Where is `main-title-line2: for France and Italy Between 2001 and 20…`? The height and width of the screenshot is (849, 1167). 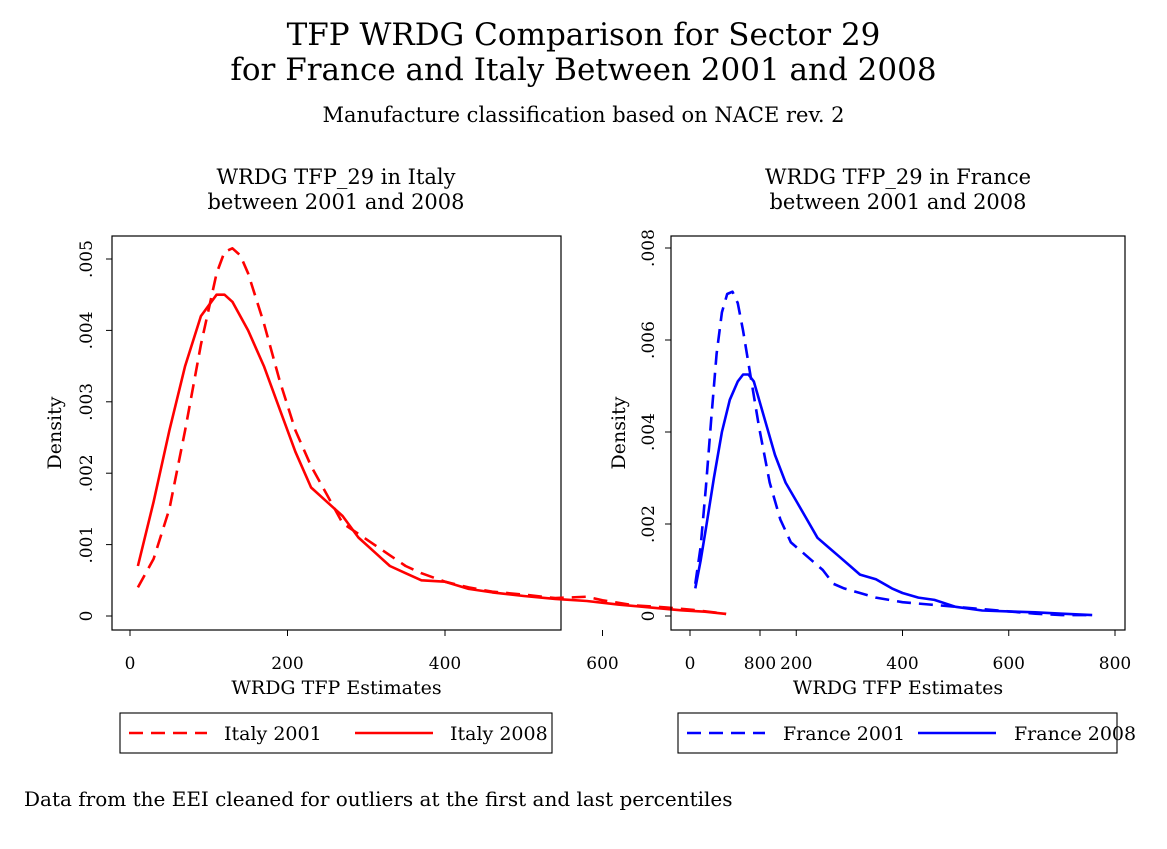 main-title-line2: for France and Italy Between 2001 and 20… is located at coordinates (583, 70).